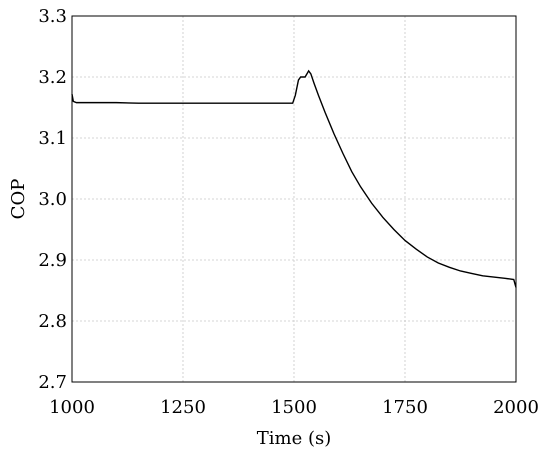  Describe the element at coordinates (52, 382) in the screenshot. I see `y-tick-label: 2.7` at that location.